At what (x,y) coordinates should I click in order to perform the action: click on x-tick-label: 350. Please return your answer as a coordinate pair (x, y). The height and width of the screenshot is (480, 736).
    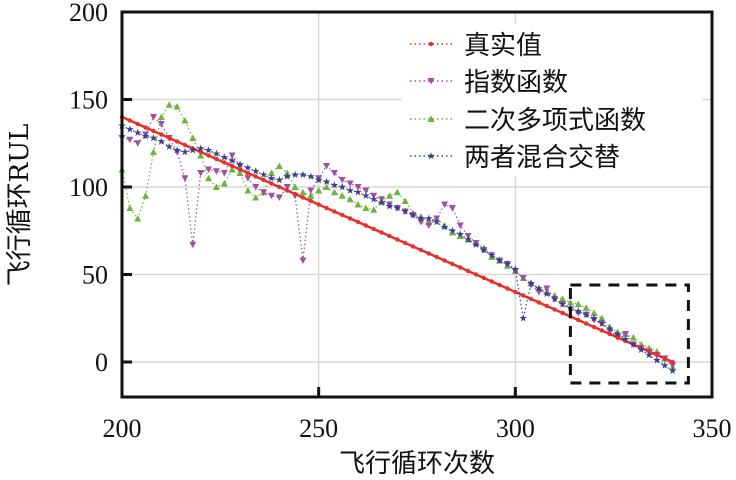
    Looking at the image, I should click on (712, 428).